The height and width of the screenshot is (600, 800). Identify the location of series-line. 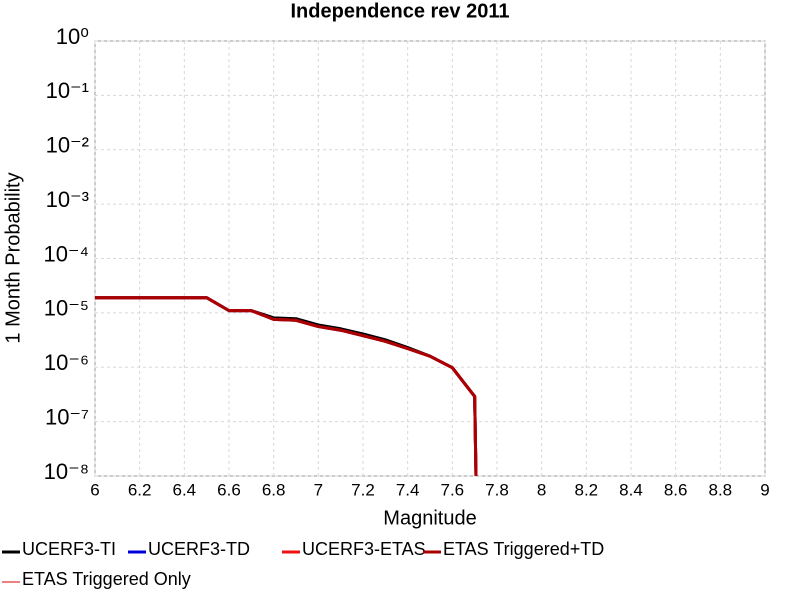
(286, 386).